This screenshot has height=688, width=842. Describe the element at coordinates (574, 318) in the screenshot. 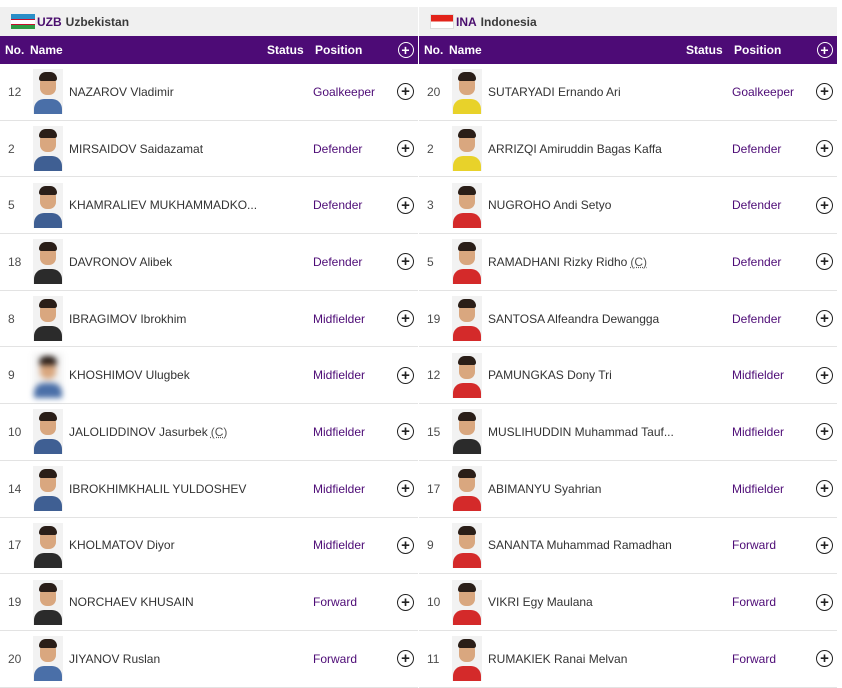

I see `player-name-text: SANTOSA Alfeandra Dewangga` at that location.